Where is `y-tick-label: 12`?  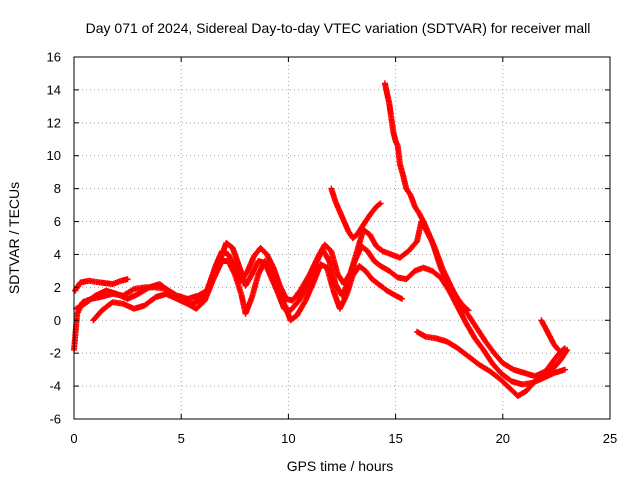 y-tick-label: 12 is located at coordinates (54, 122).